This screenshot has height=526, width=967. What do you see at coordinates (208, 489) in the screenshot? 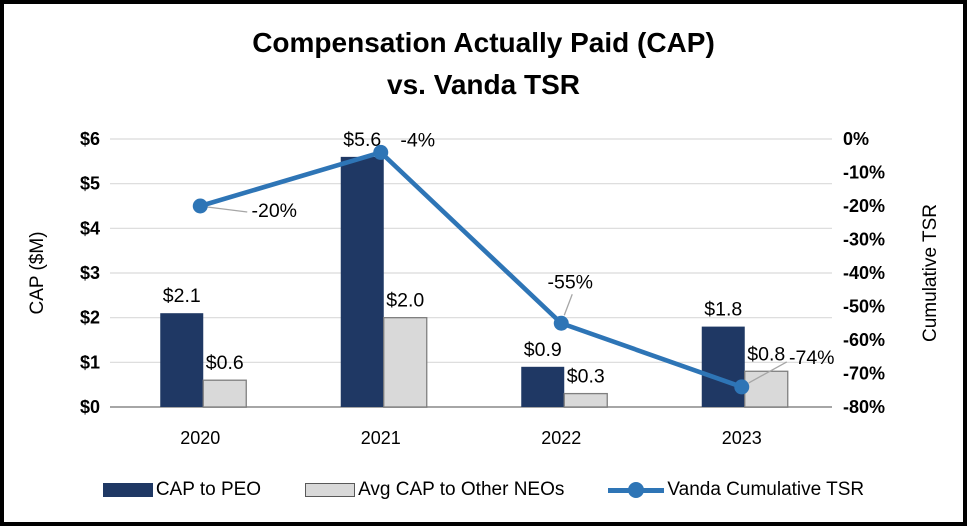
I see `legend-label: CAP to PEO` at bounding box center [208, 489].